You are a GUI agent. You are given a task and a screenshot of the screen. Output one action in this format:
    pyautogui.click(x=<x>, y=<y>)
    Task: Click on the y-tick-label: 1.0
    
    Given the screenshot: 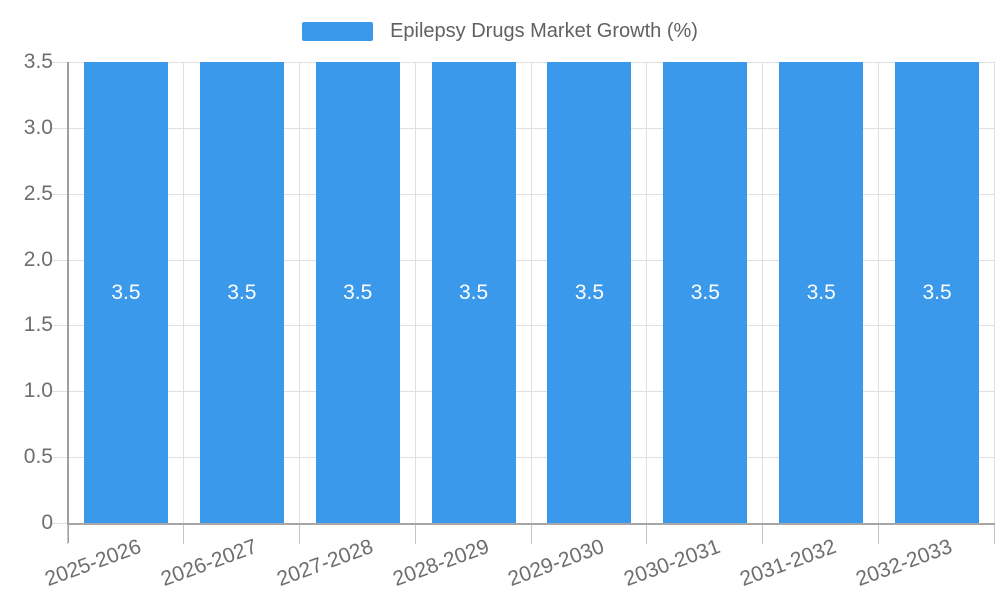 What is the action you would take?
    pyautogui.click(x=38, y=391)
    